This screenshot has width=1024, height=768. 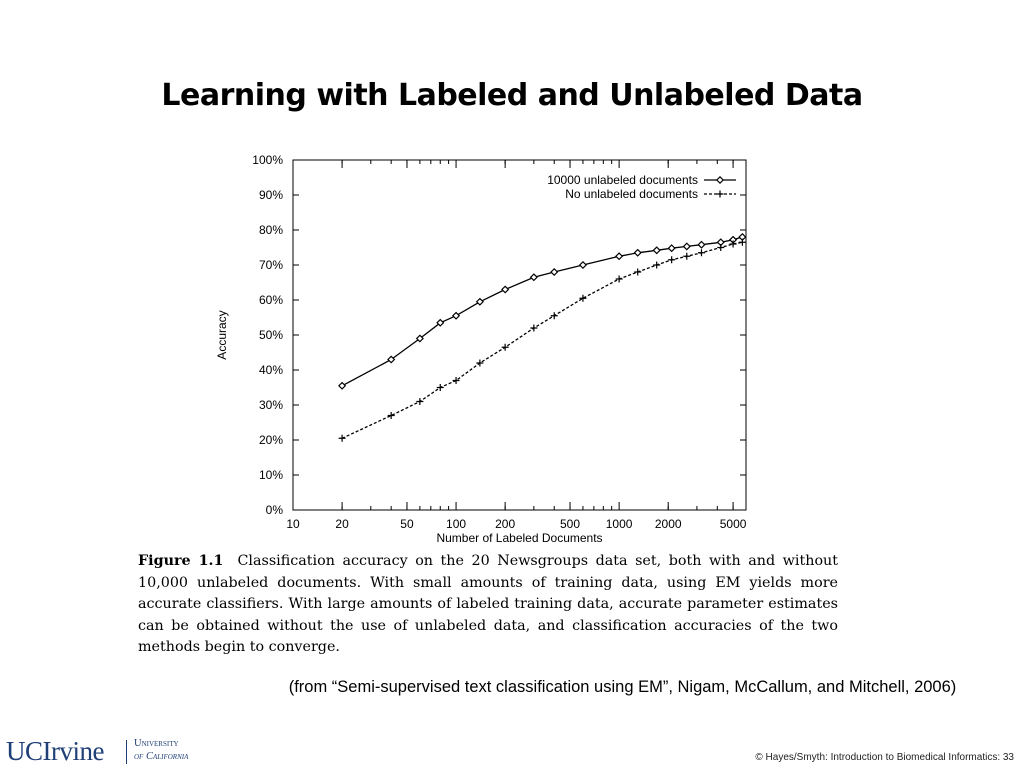 What do you see at coordinates (267, 160) in the screenshot?
I see `y-tick-label: 100%` at bounding box center [267, 160].